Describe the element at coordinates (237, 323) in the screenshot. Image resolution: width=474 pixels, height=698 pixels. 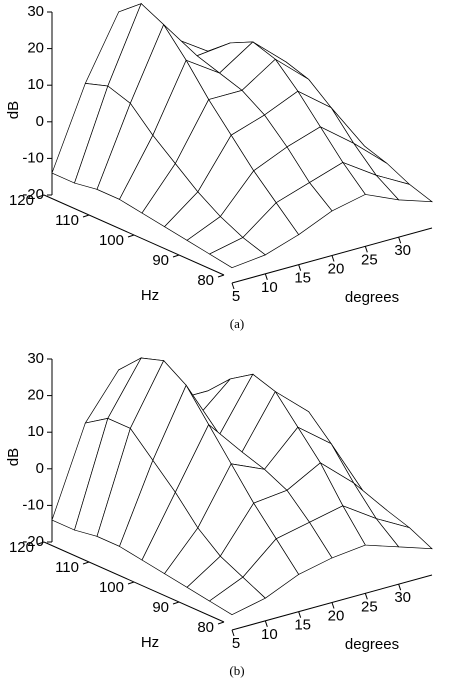
I see `caption: (a)` at that location.